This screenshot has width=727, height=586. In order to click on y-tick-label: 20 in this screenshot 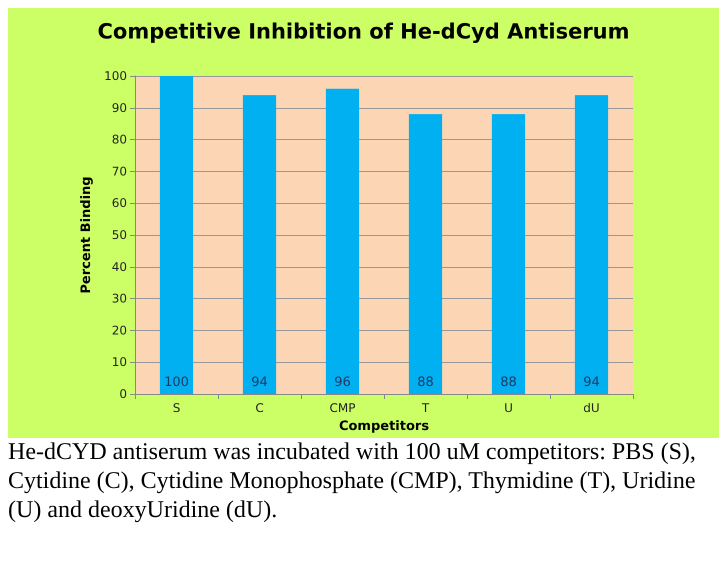, I will do `click(119, 330)`.